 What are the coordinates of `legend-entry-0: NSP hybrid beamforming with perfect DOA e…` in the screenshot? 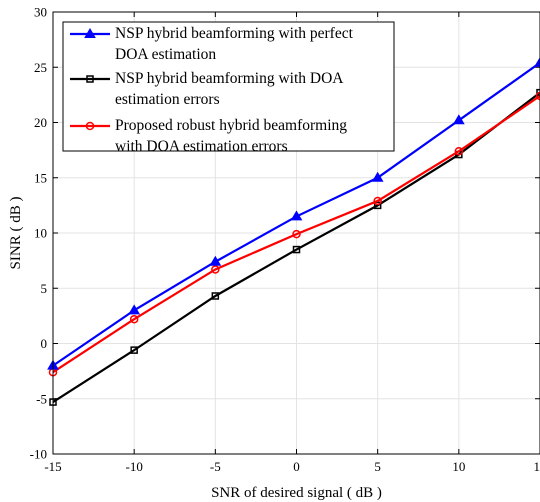 It's located at (212, 44).